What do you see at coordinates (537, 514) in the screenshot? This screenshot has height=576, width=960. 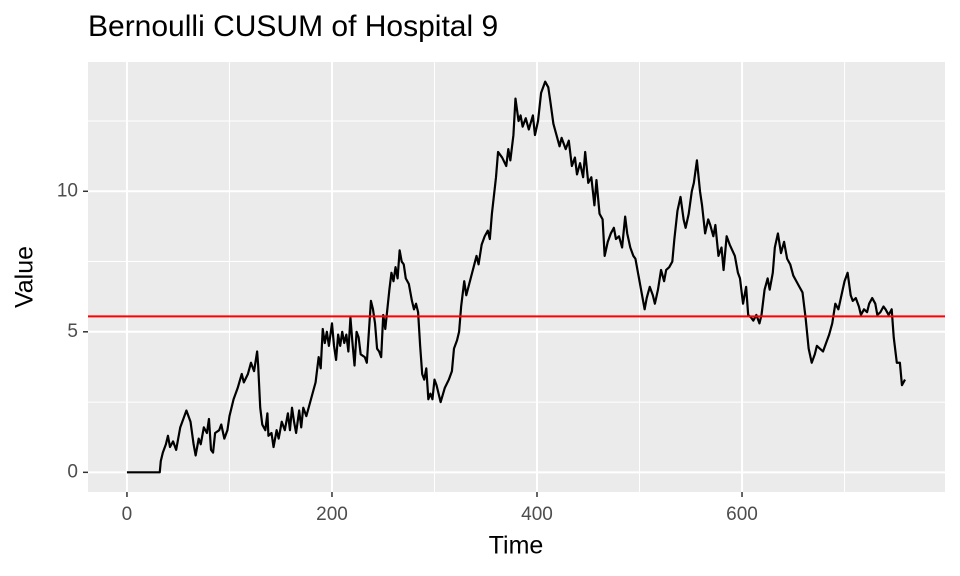 I see `x-tick-label: 400` at bounding box center [537, 514].